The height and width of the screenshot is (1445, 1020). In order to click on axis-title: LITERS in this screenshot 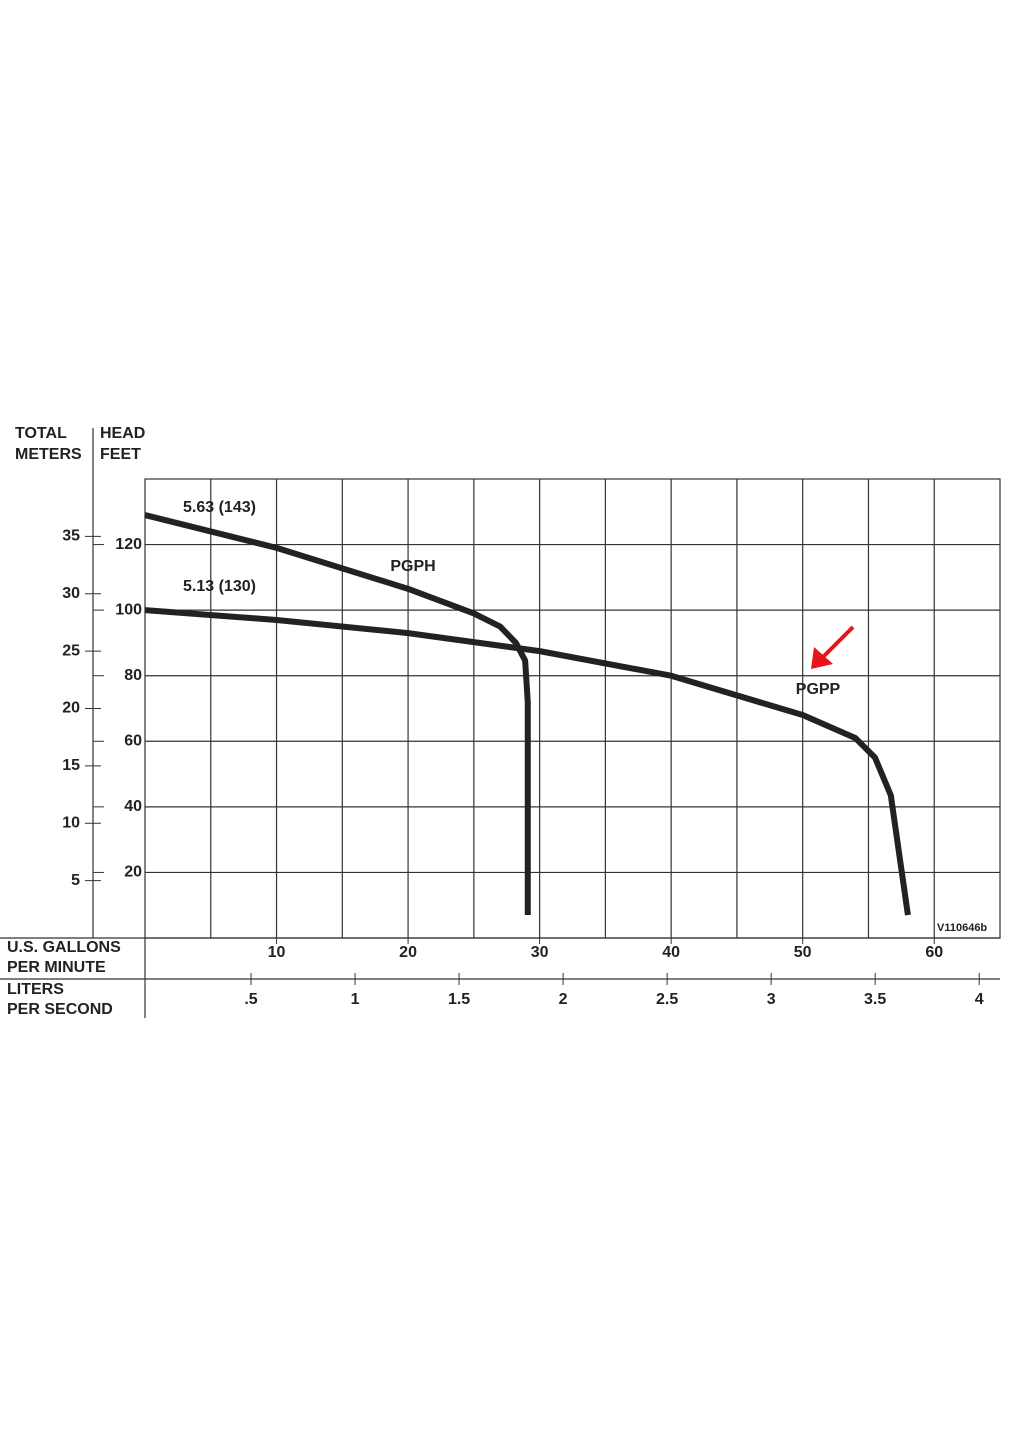, I will do `click(35, 989)`.